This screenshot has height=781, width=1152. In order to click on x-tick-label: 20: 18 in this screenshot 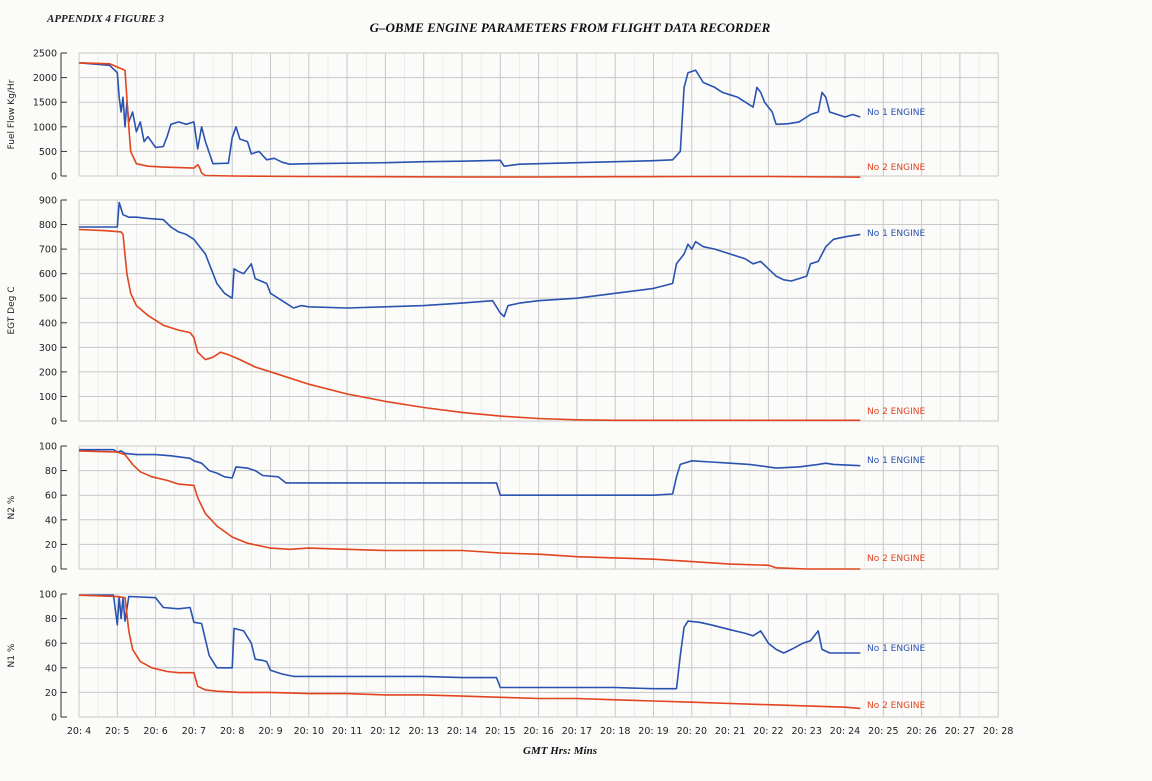, I will do `click(615, 731)`.